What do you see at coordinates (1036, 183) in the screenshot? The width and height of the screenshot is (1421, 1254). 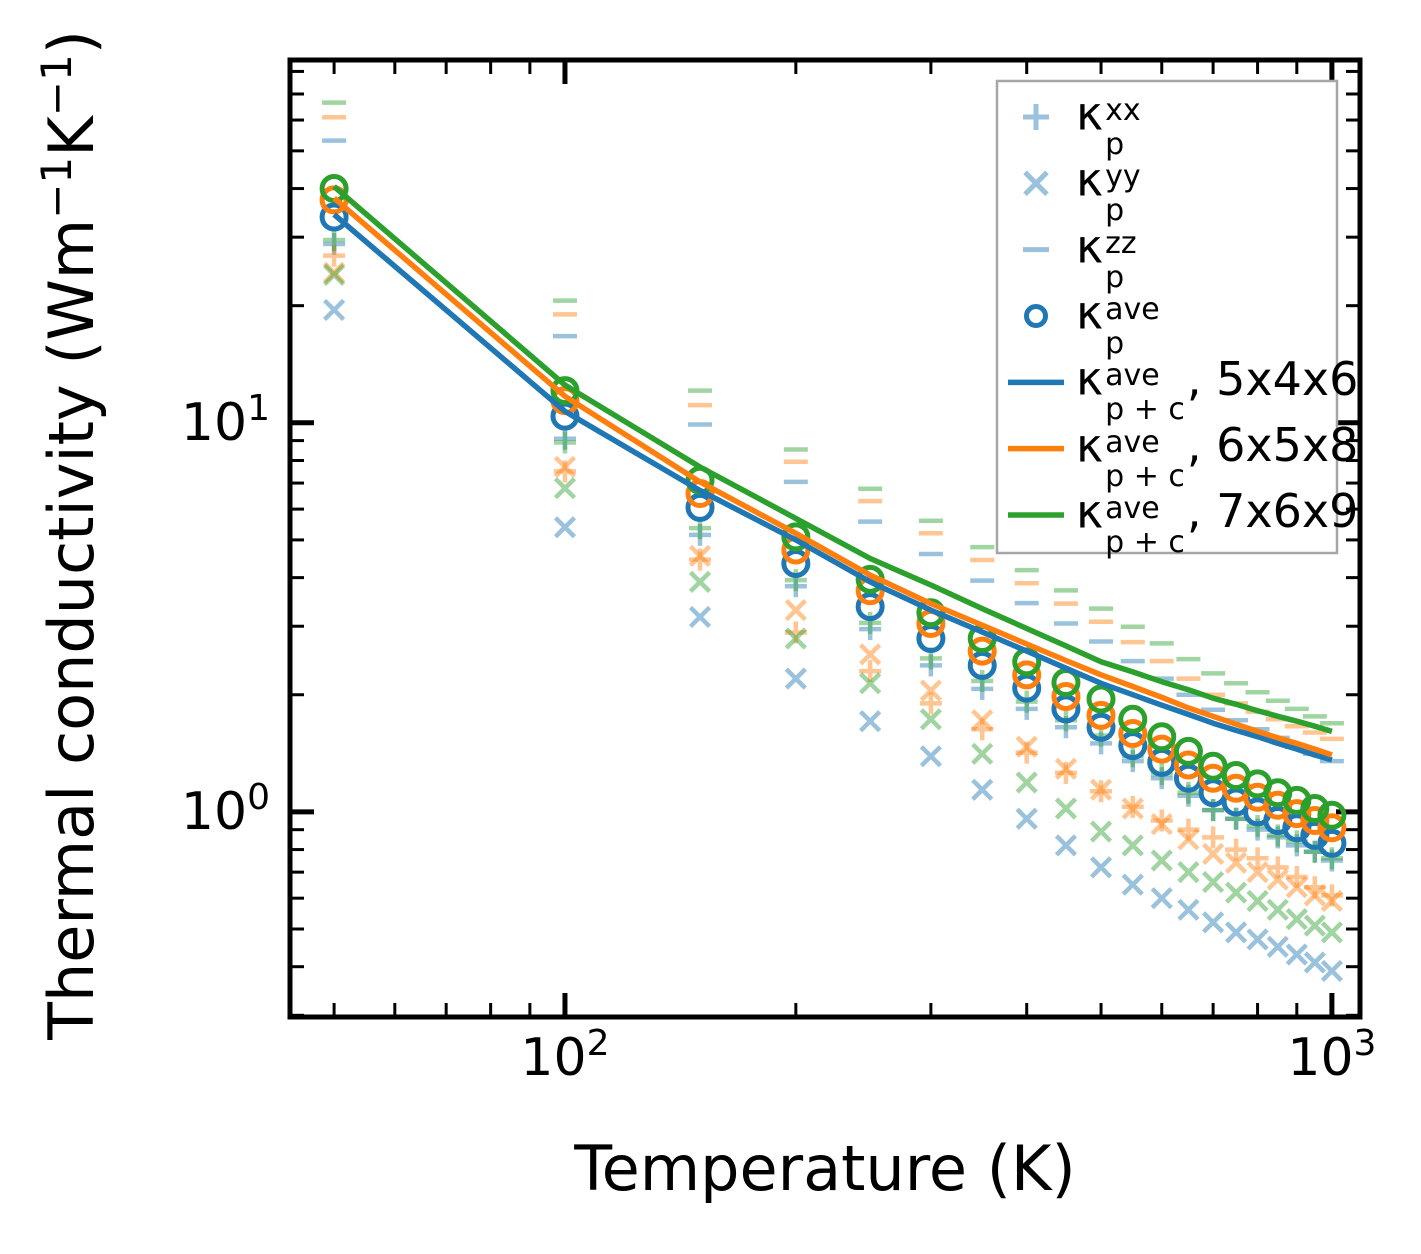 I see `legend-glyph-cross` at bounding box center [1036, 183].